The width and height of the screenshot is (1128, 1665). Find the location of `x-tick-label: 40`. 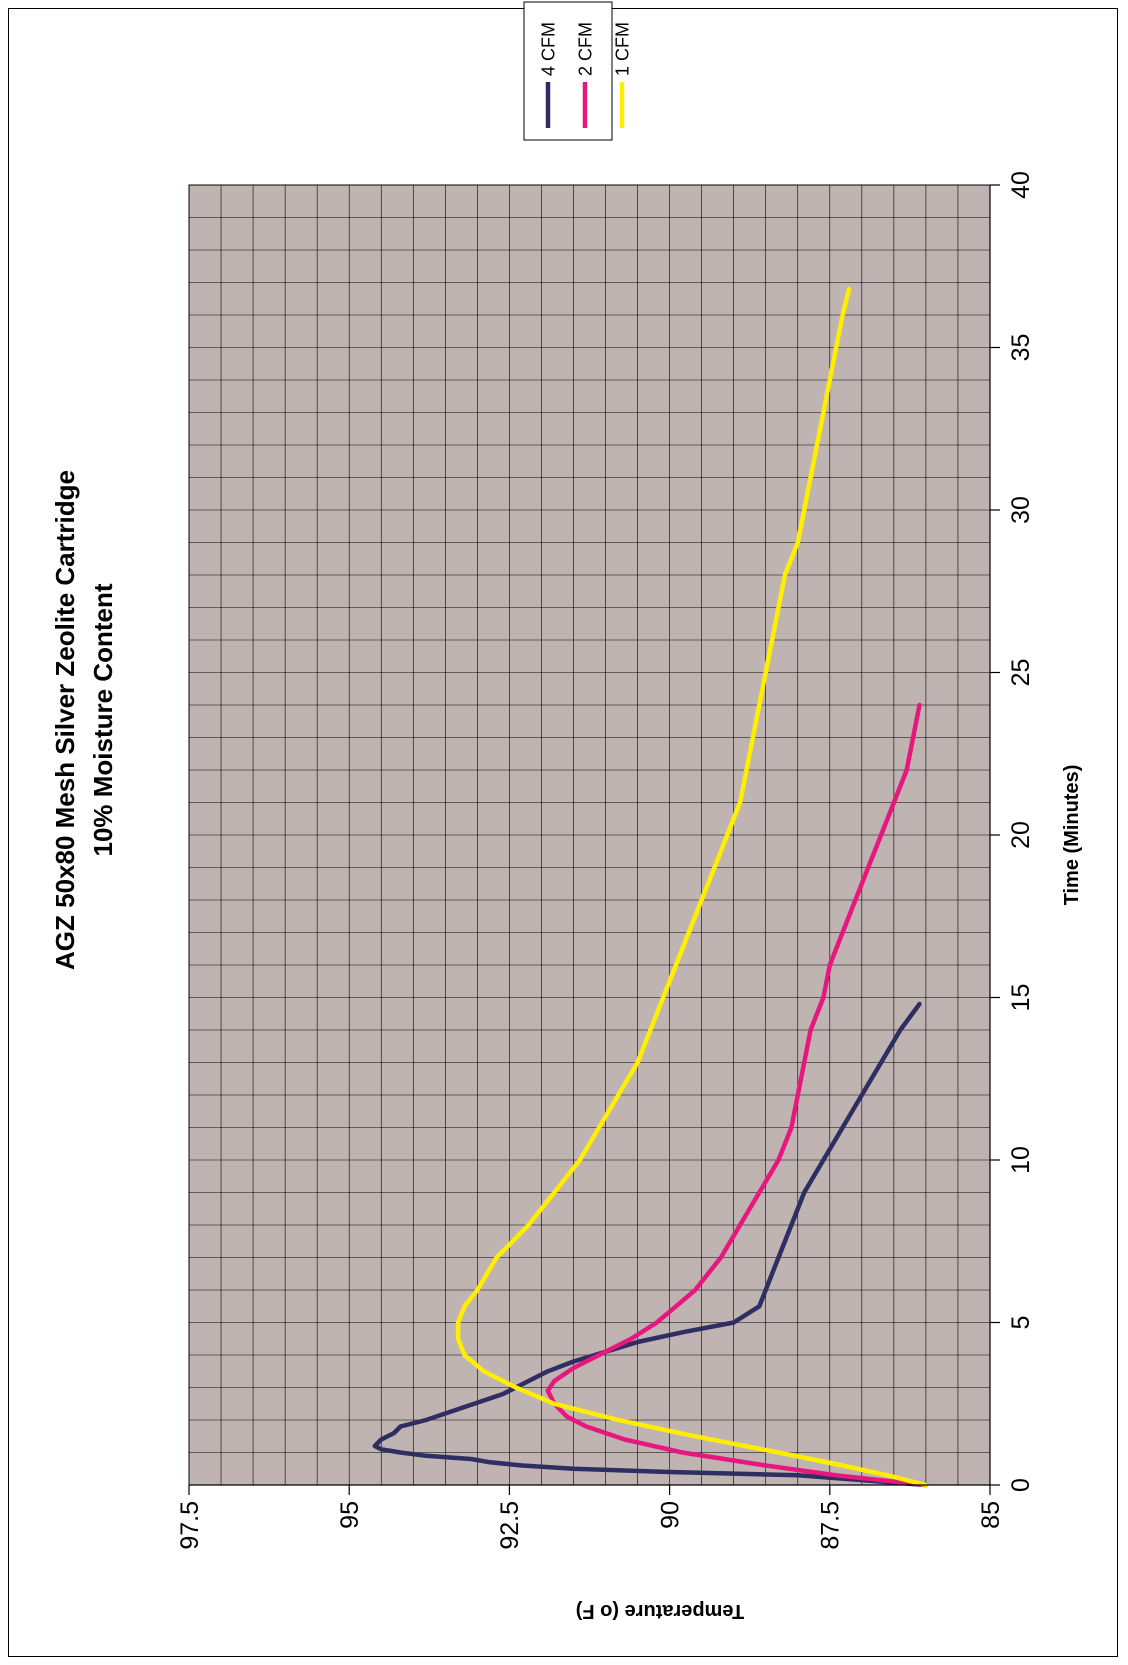

x-tick-label: 40 is located at coordinates (1021, 185).